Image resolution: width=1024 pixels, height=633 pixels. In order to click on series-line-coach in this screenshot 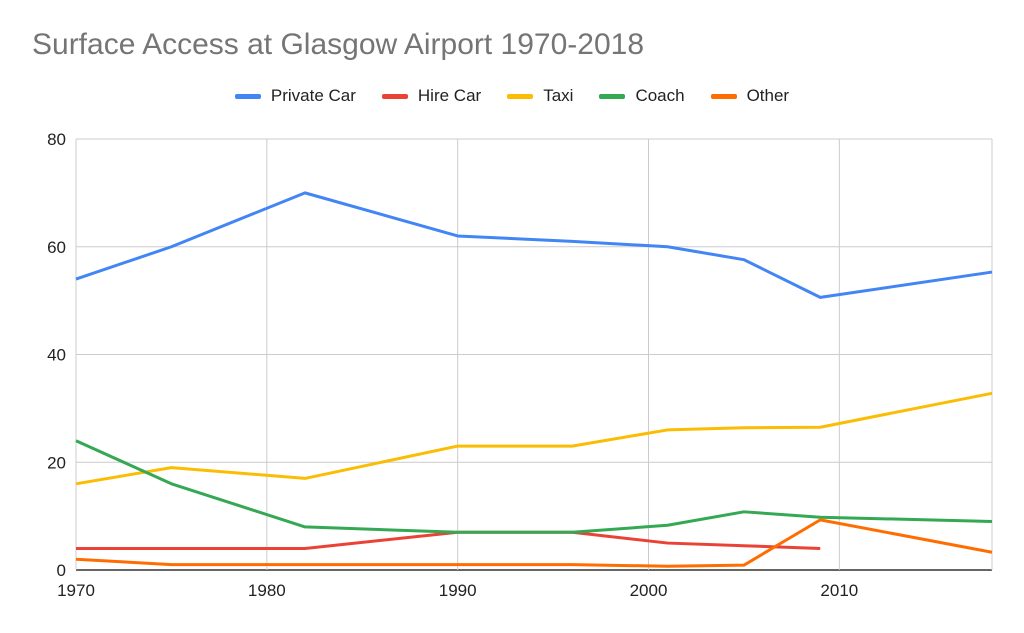, I will do `click(534, 486)`.